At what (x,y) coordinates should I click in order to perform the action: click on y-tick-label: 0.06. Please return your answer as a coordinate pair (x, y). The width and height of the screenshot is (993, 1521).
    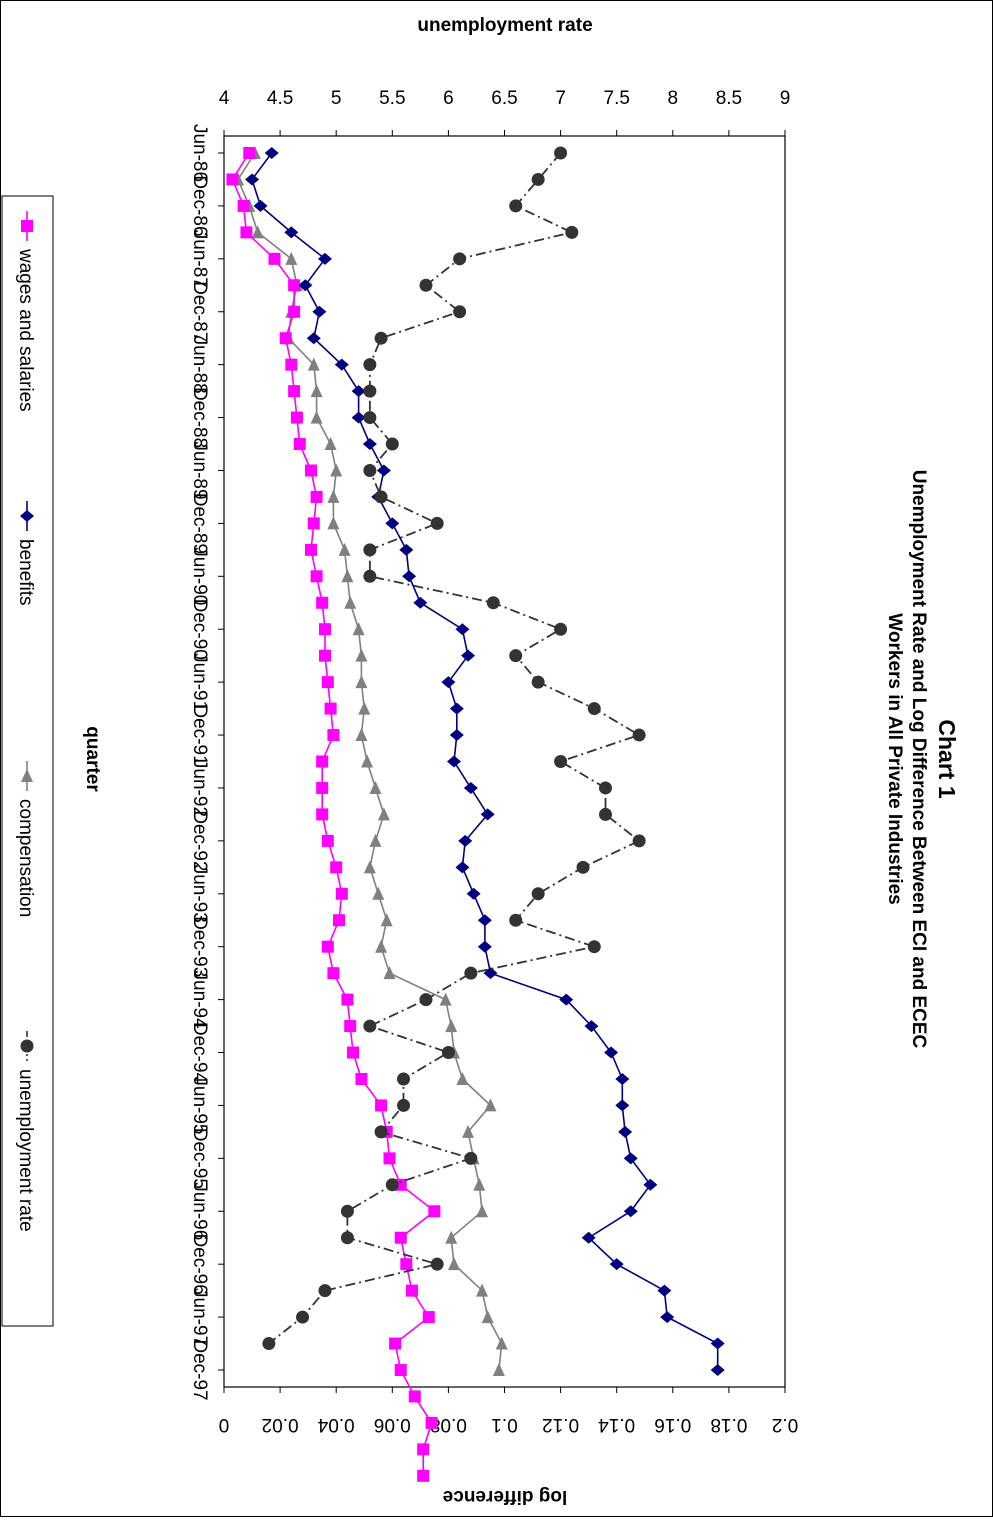
    Looking at the image, I should click on (392, 1424).